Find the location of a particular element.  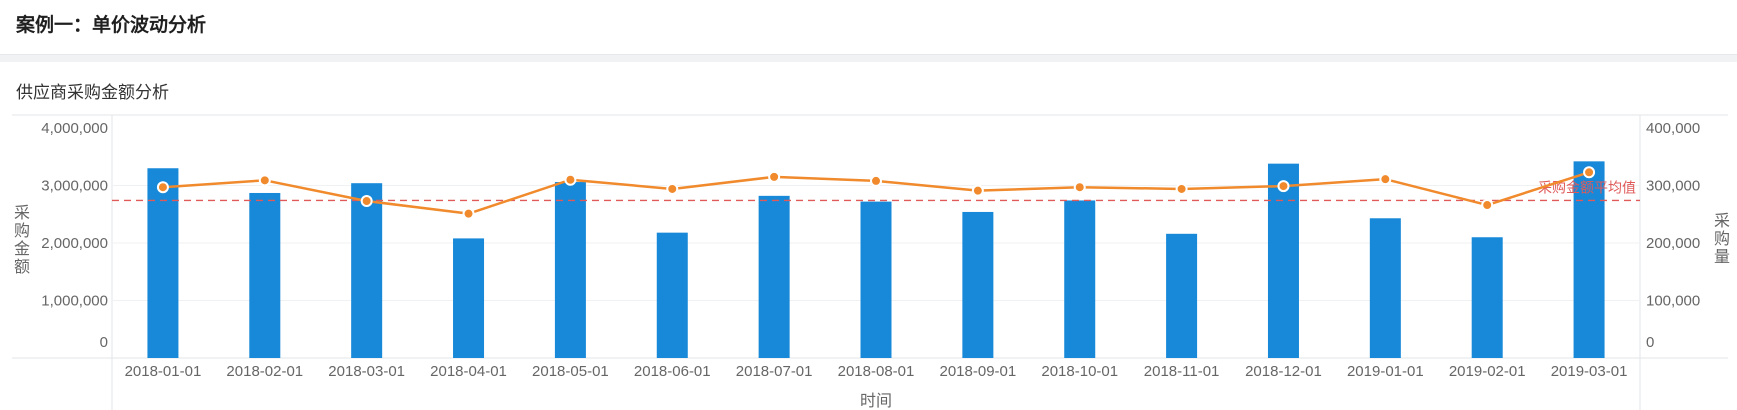

x-tick-label: 2019-02-01 is located at coordinates (1487, 371).